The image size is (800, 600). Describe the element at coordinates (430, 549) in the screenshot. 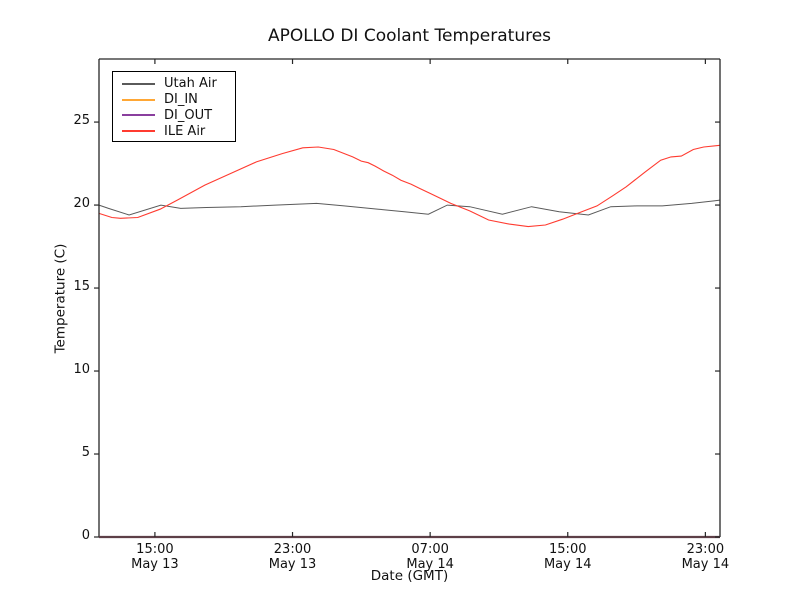

I see `x-tick-time: 07:00` at that location.